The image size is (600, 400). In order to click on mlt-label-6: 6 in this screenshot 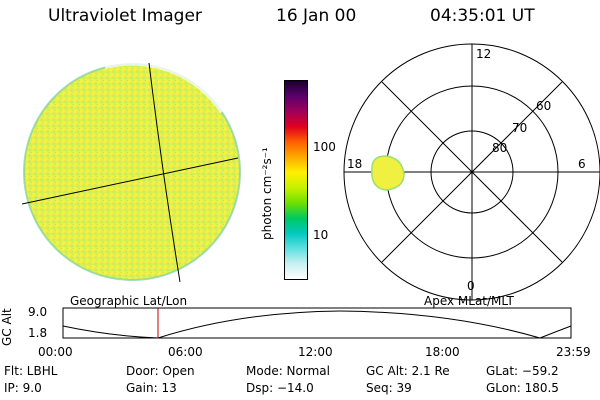, I will do `click(582, 164)`.